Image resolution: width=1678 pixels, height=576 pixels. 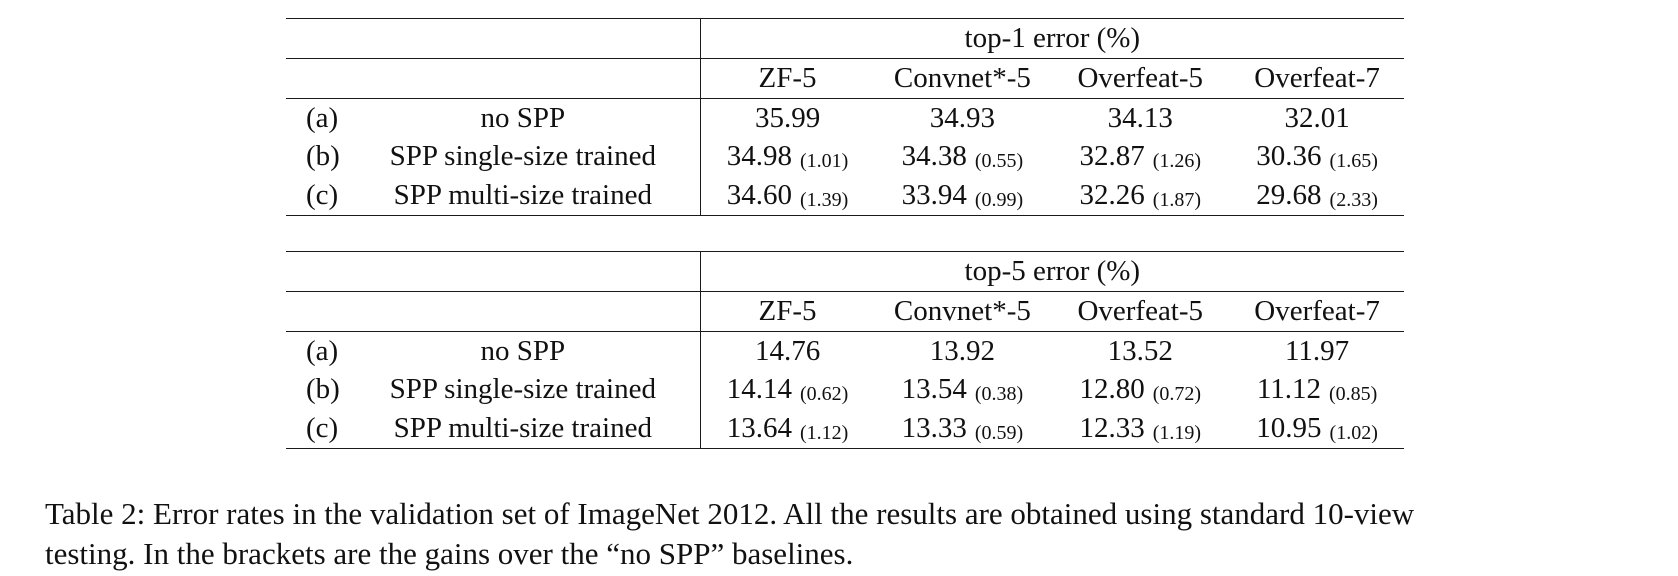 I want to click on cell-gain: (0.55), so click(x=999, y=161).